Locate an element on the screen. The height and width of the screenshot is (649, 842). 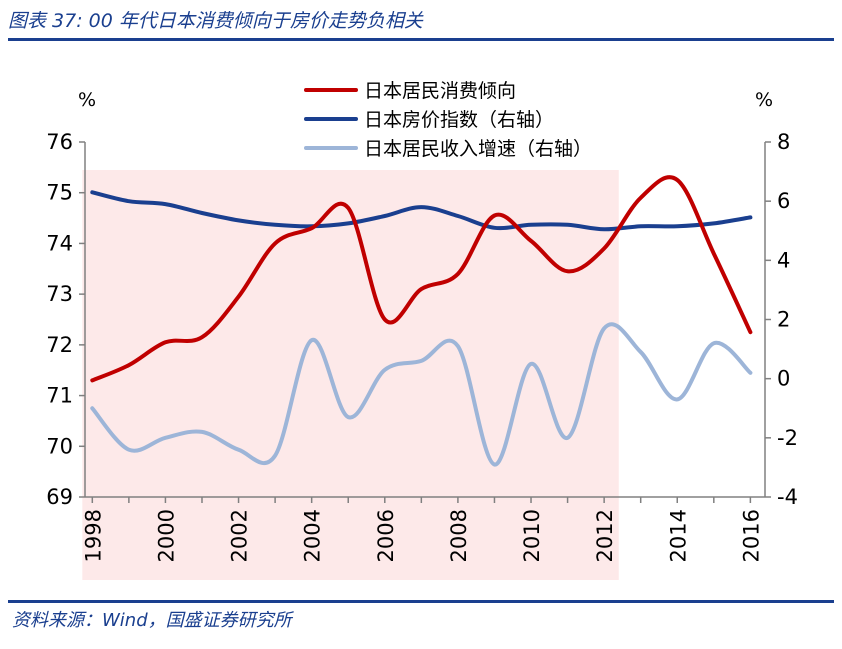
right-axis-tick-label: 4 is located at coordinates (783, 260).